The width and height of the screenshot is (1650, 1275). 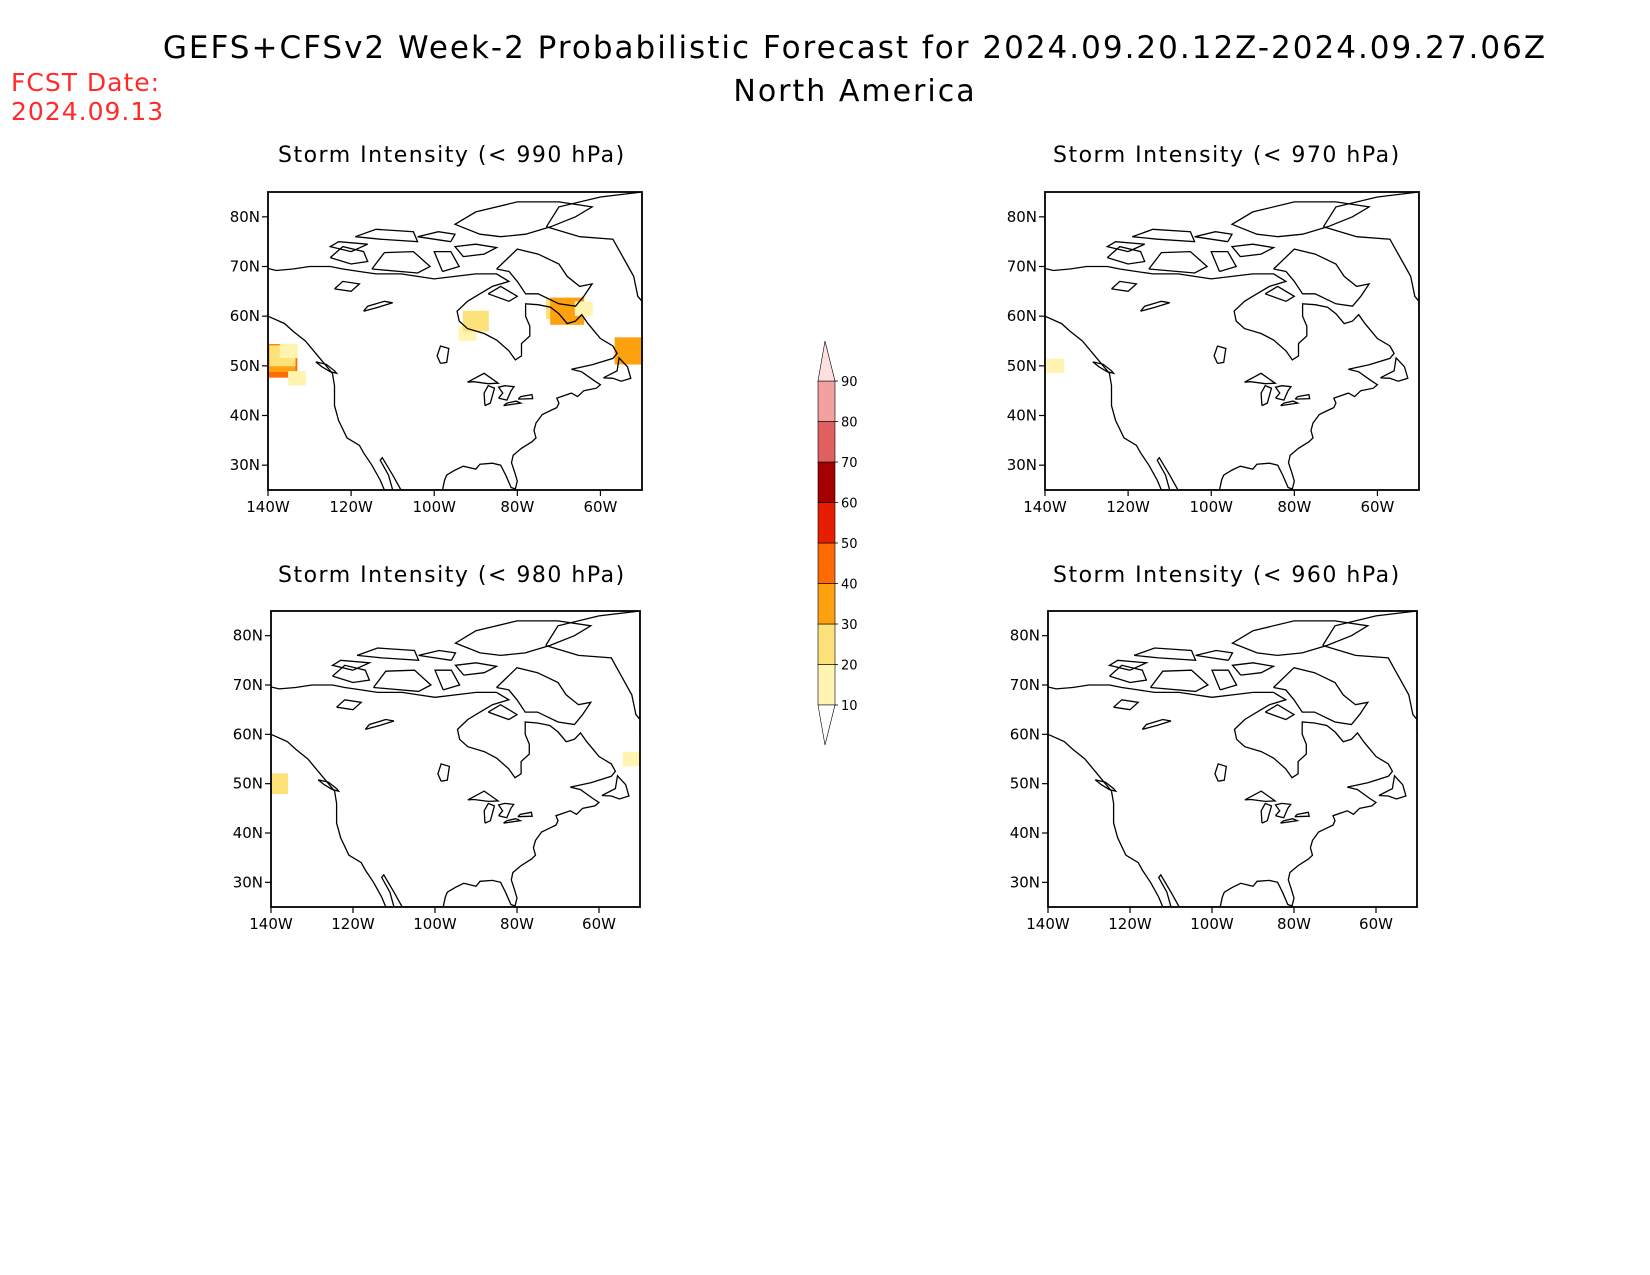 What do you see at coordinates (849, 544) in the screenshot?
I see `colorbar-tick-label: 50` at bounding box center [849, 544].